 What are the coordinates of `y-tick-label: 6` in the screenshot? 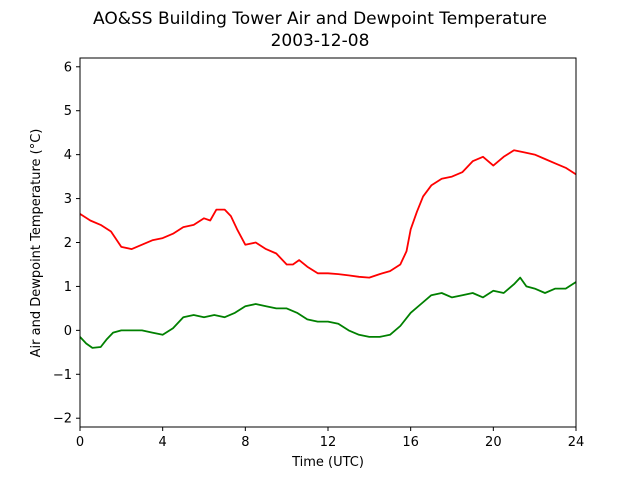 It's located at (68, 67).